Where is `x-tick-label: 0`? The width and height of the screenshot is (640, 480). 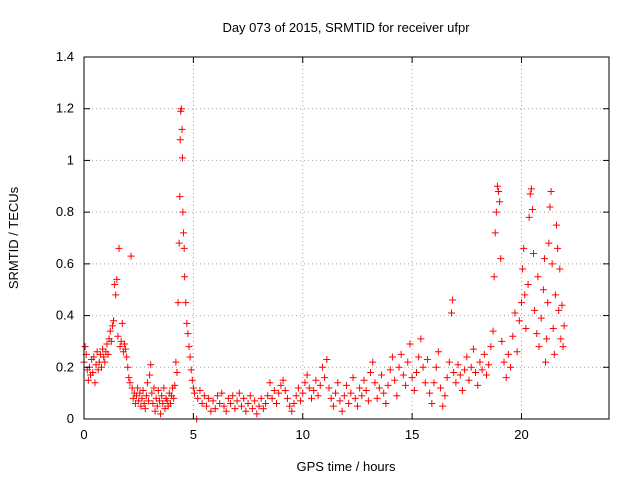
x-tick-label: 0 is located at coordinates (83, 434).